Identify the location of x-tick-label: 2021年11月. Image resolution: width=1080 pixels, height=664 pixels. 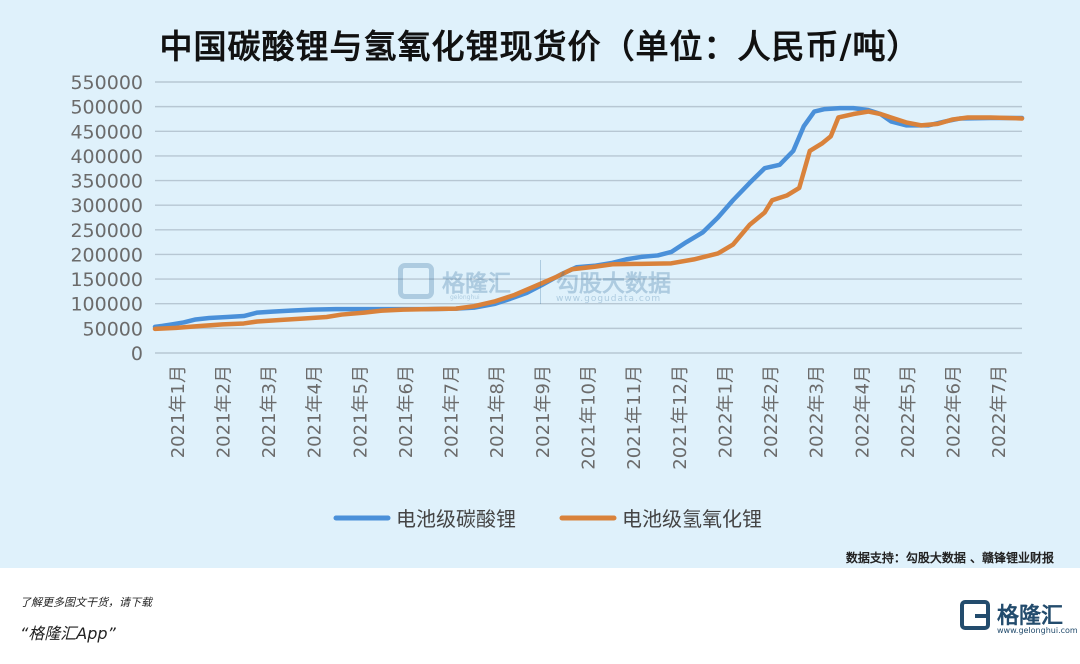
(634, 417).